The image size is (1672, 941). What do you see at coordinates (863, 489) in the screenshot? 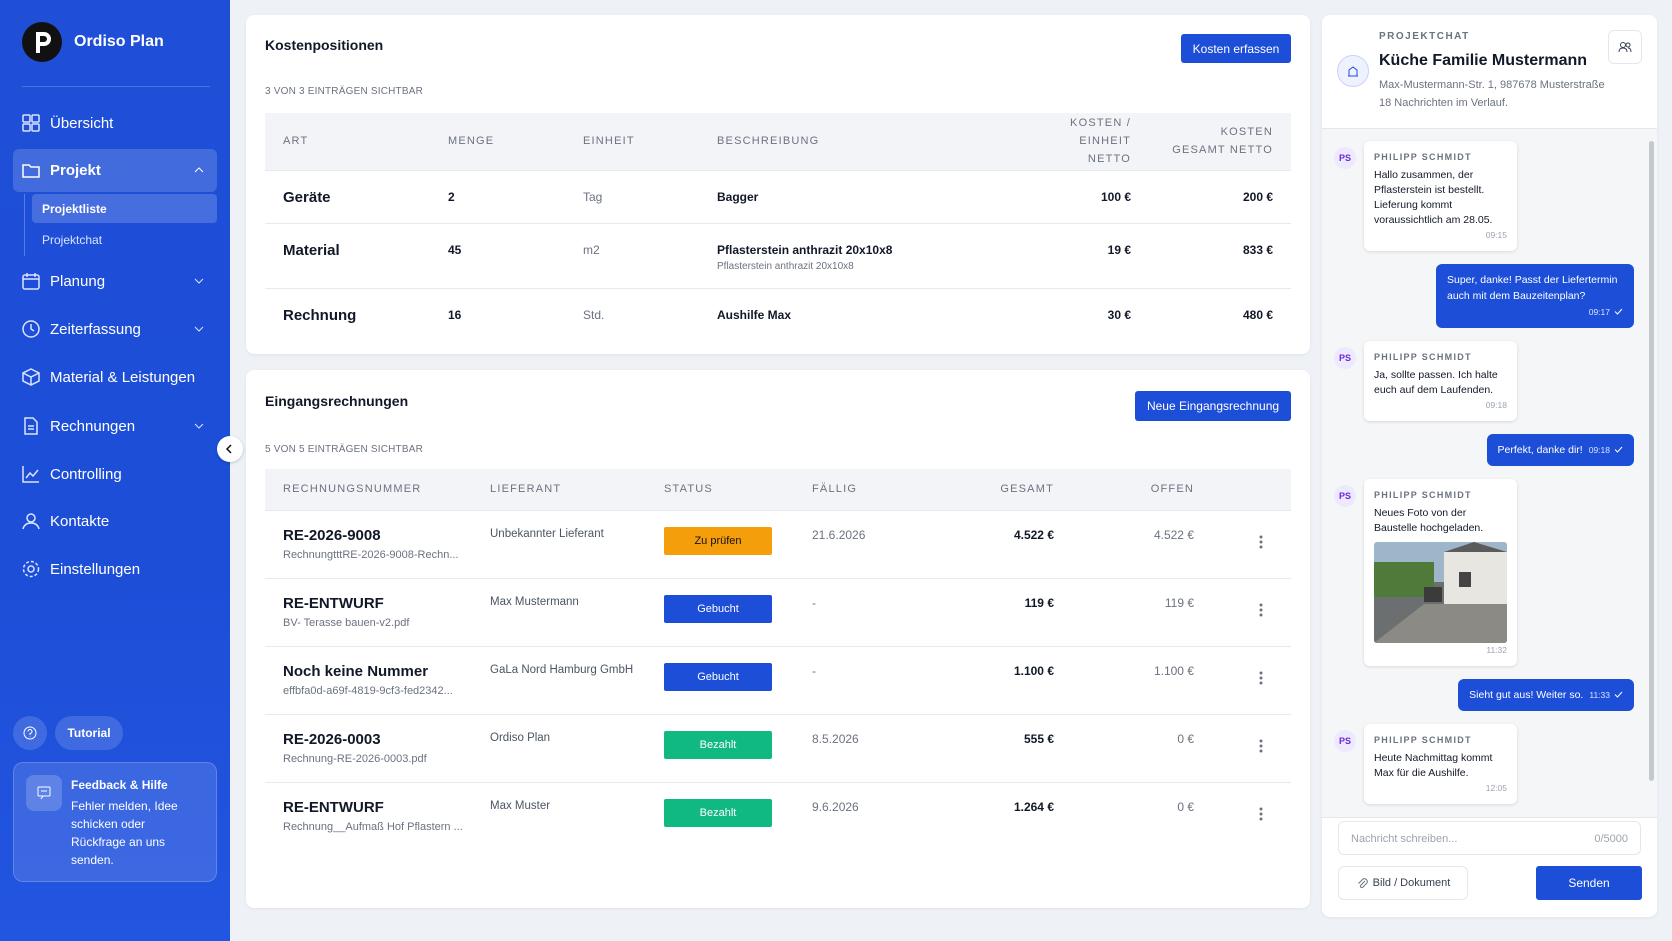
I see `column-header: FÄLLIG` at bounding box center [863, 489].